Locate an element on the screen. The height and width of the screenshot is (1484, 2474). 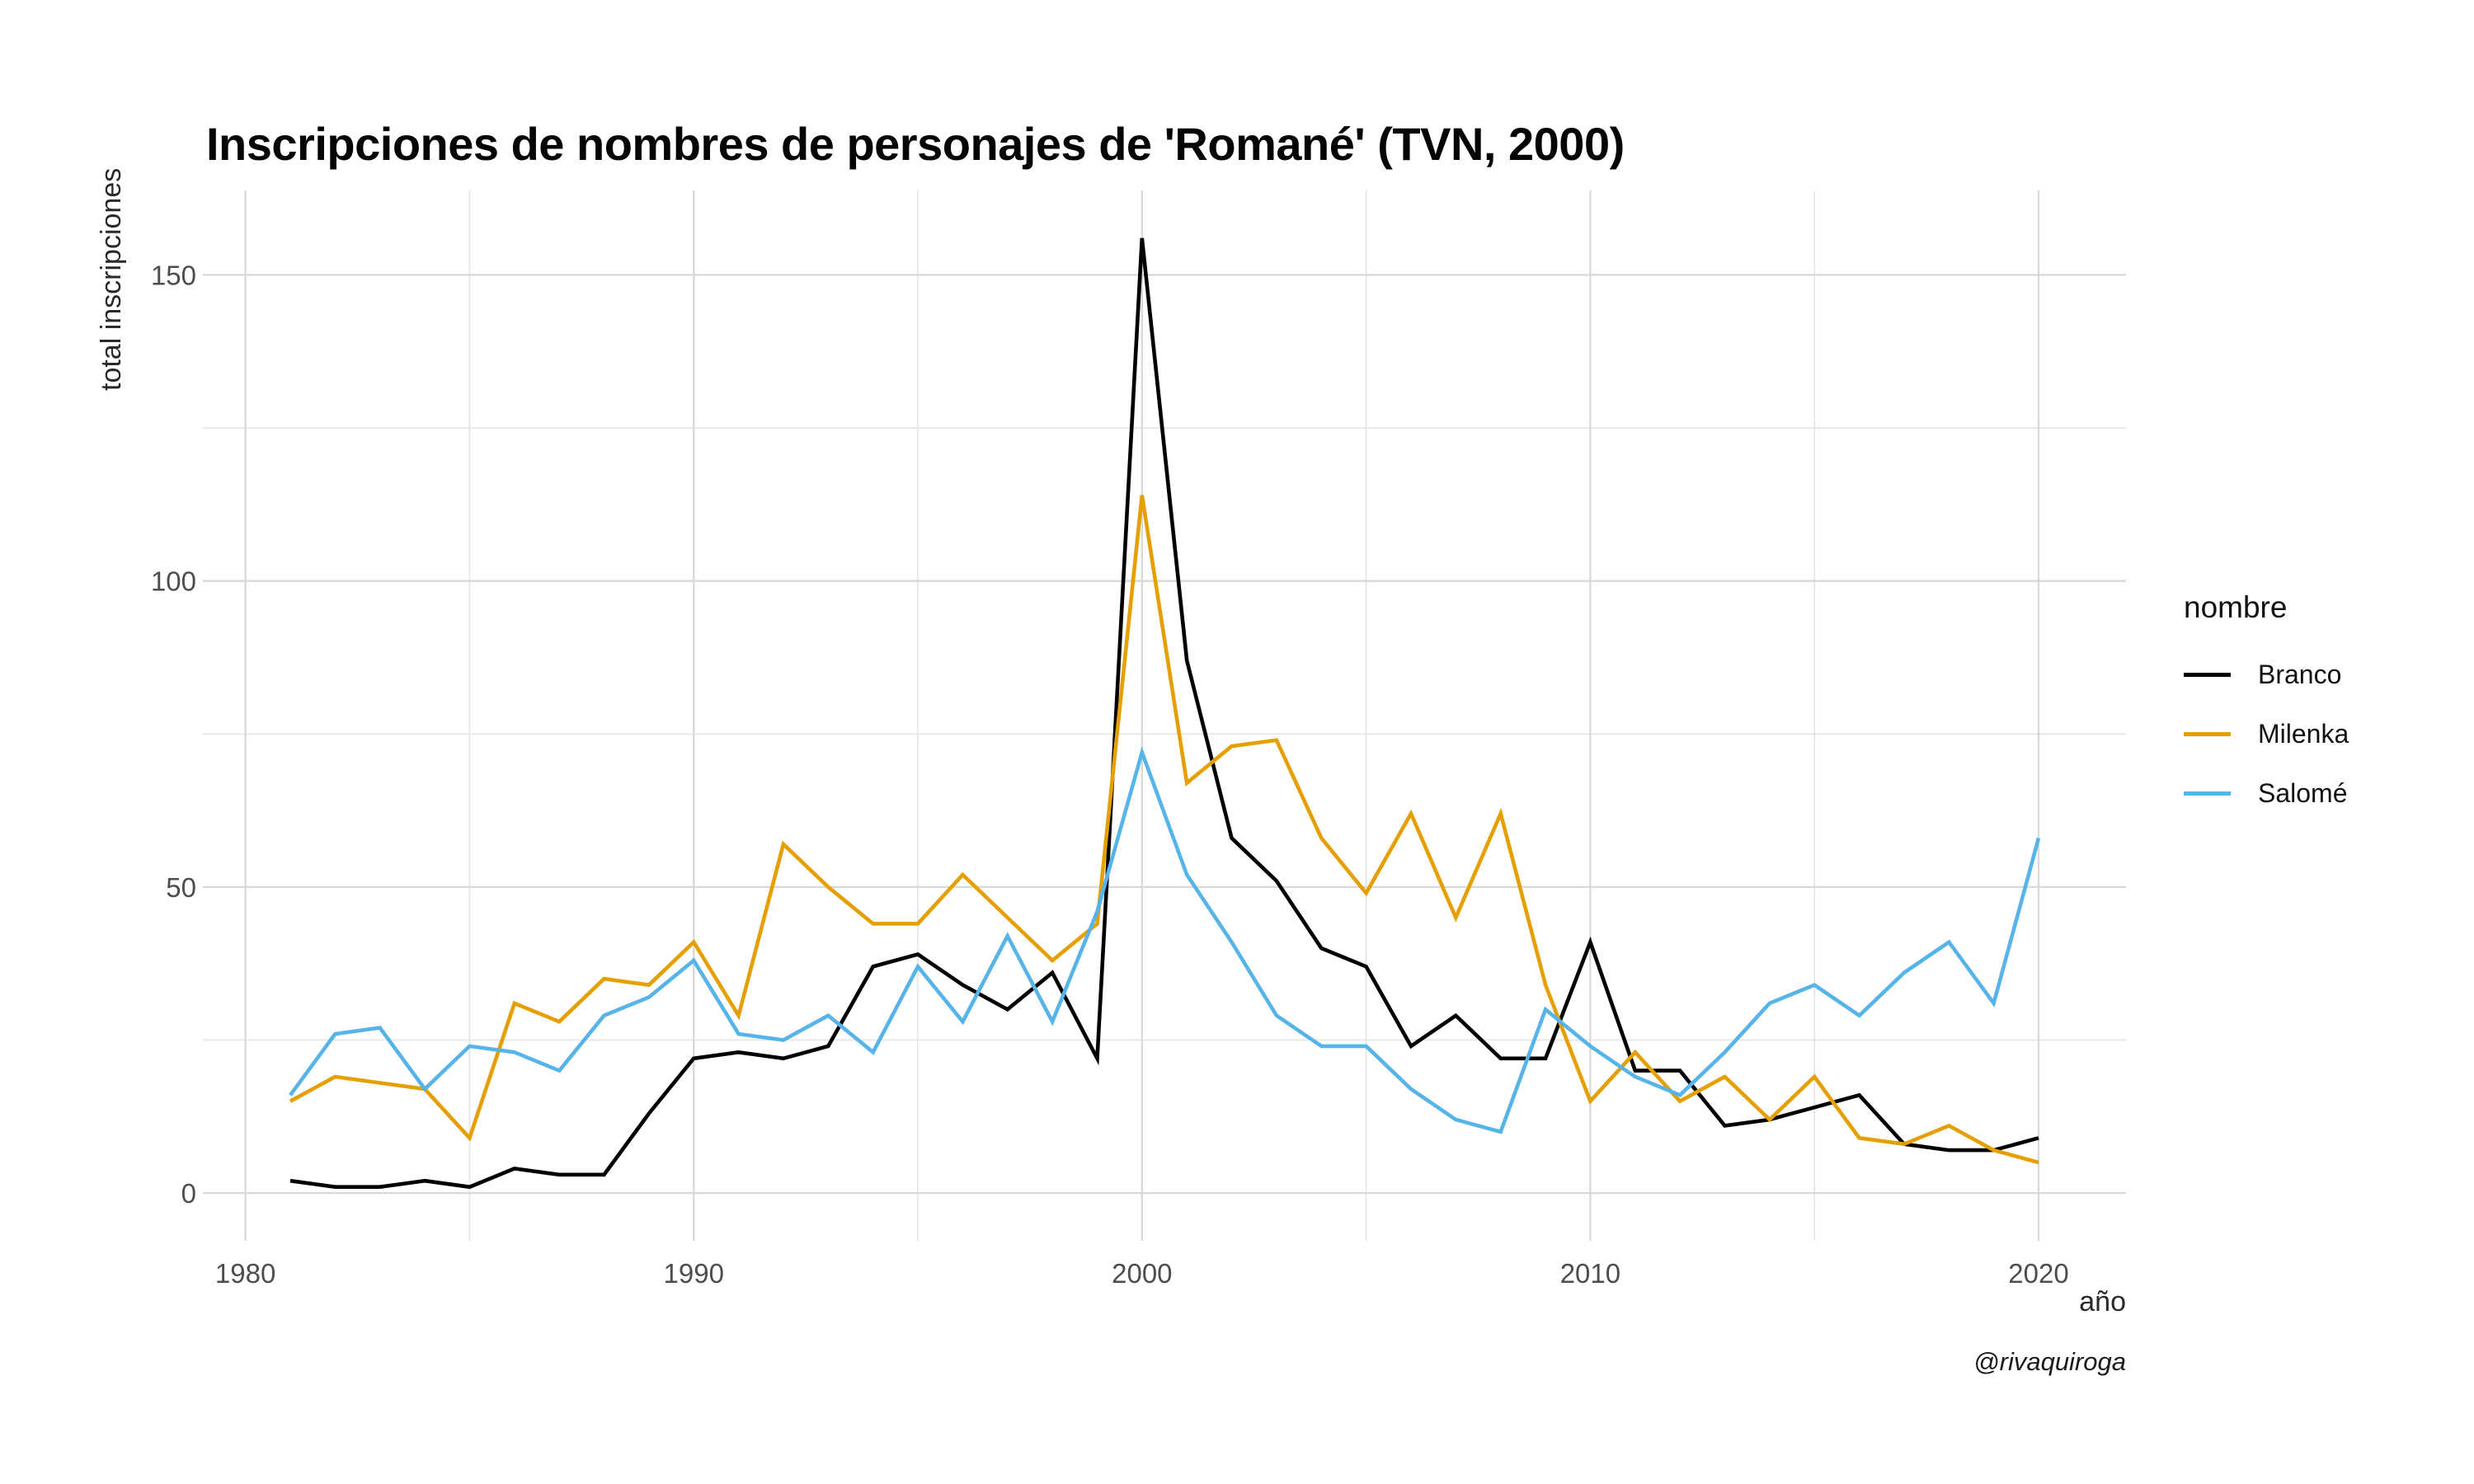
y-axis-title: total inscripciones is located at coordinates (111, 279).